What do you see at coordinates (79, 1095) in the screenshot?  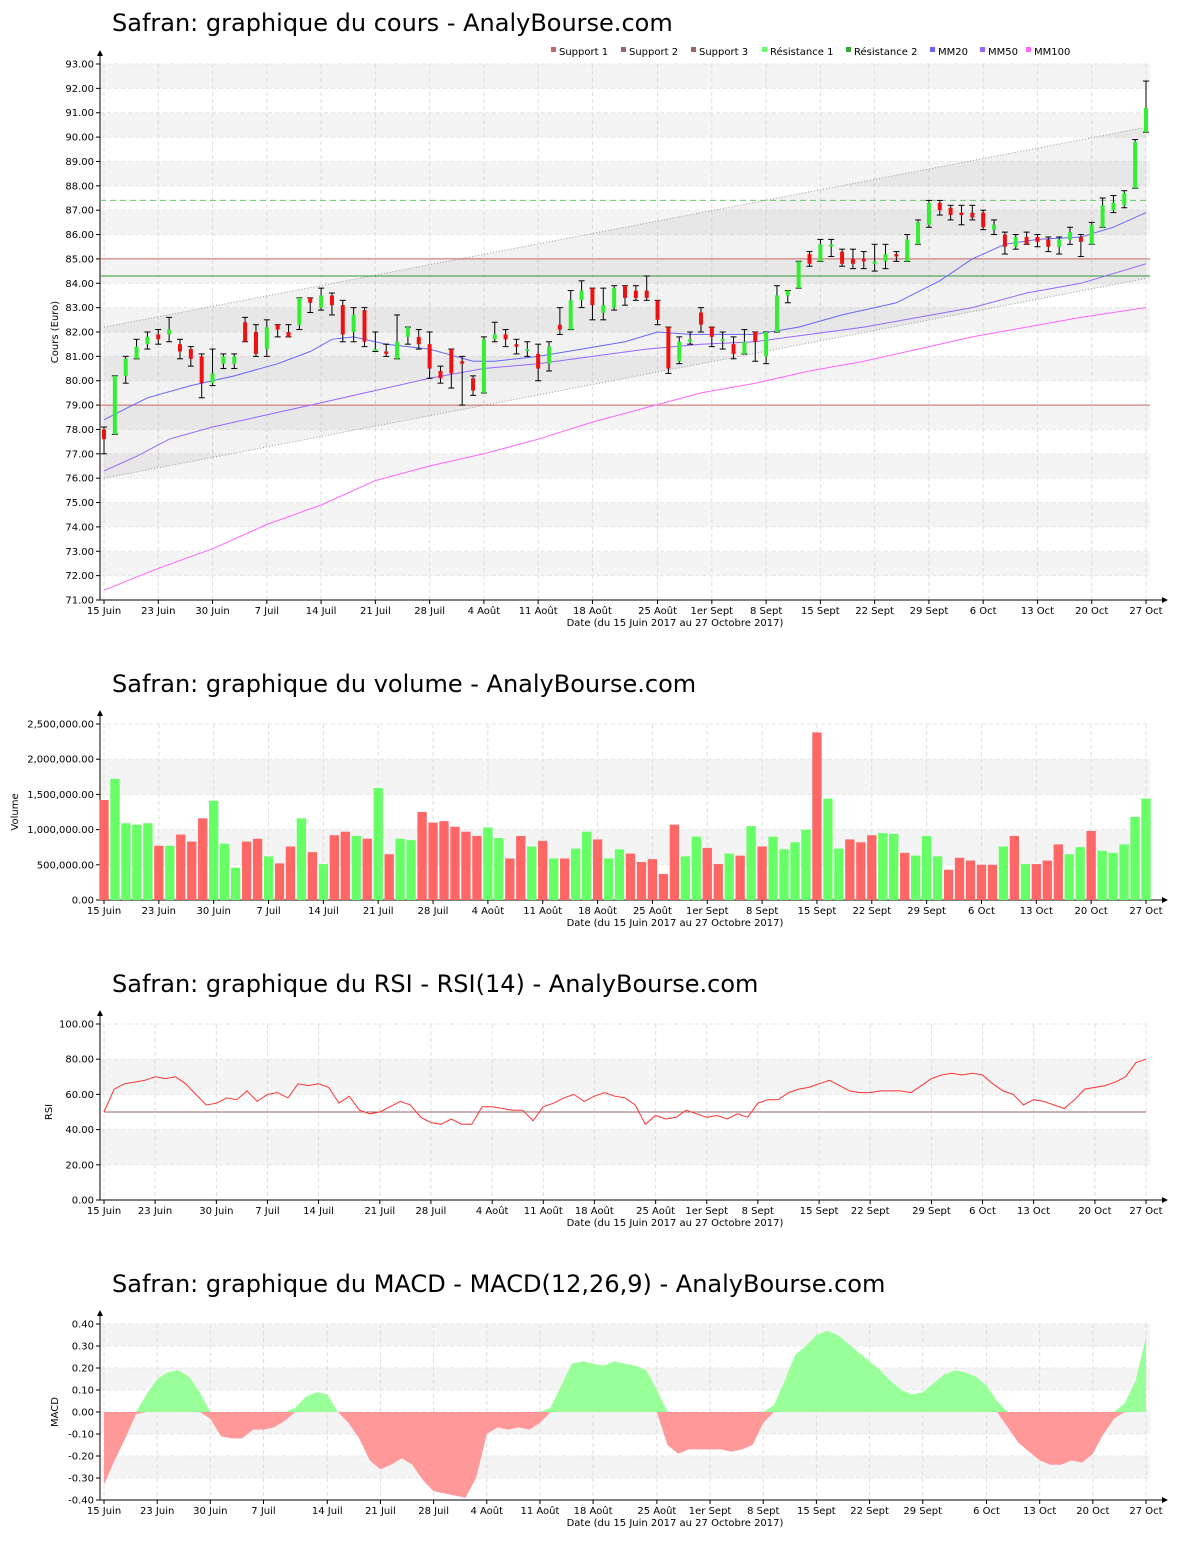 I see `y-tick-label: 60.00` at bounding box center [79, 1095].